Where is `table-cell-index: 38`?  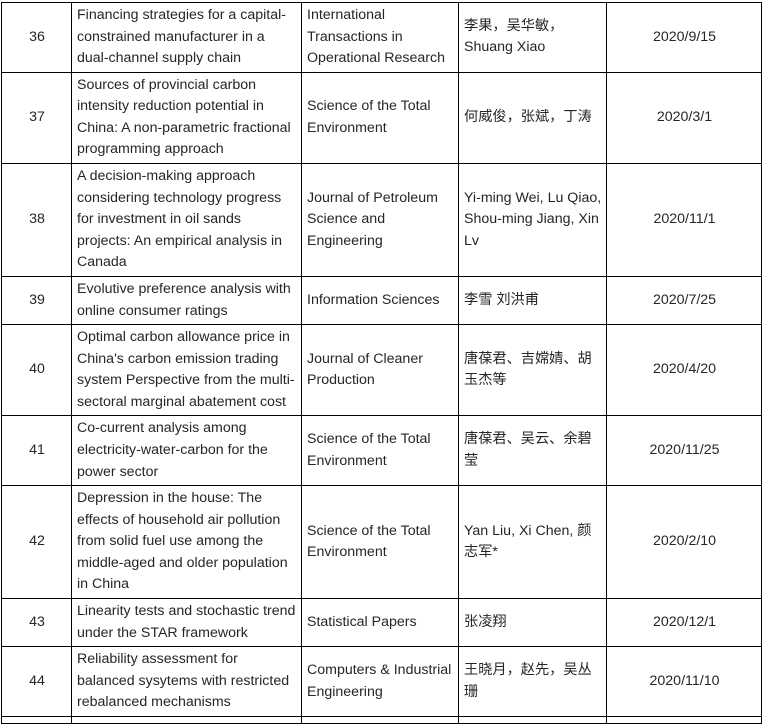
table-cell-index: 38 is located at coordinates (36, 220).